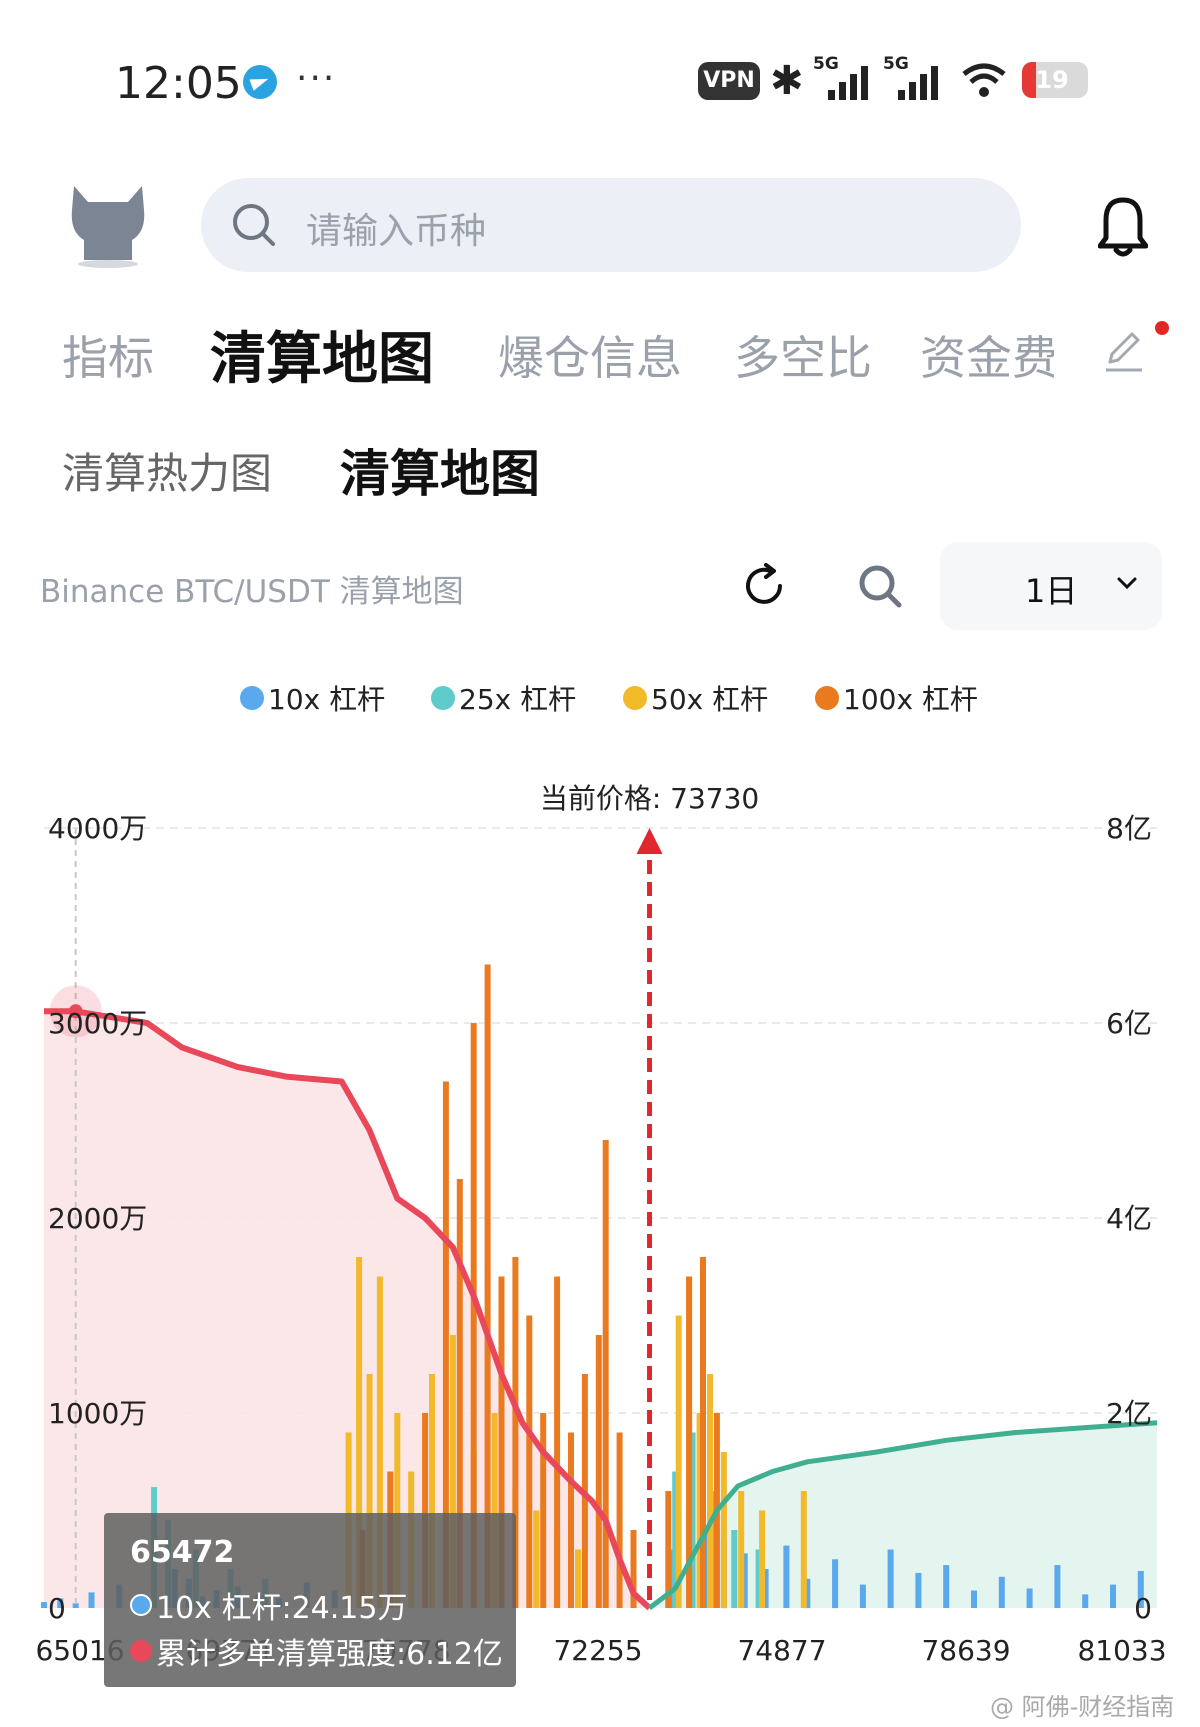 The image size is (1200, 1727). Describe the element at coordinates (803, 358) in the screenshot. I see `tab-long-short-ratio: 多空比` at that location.